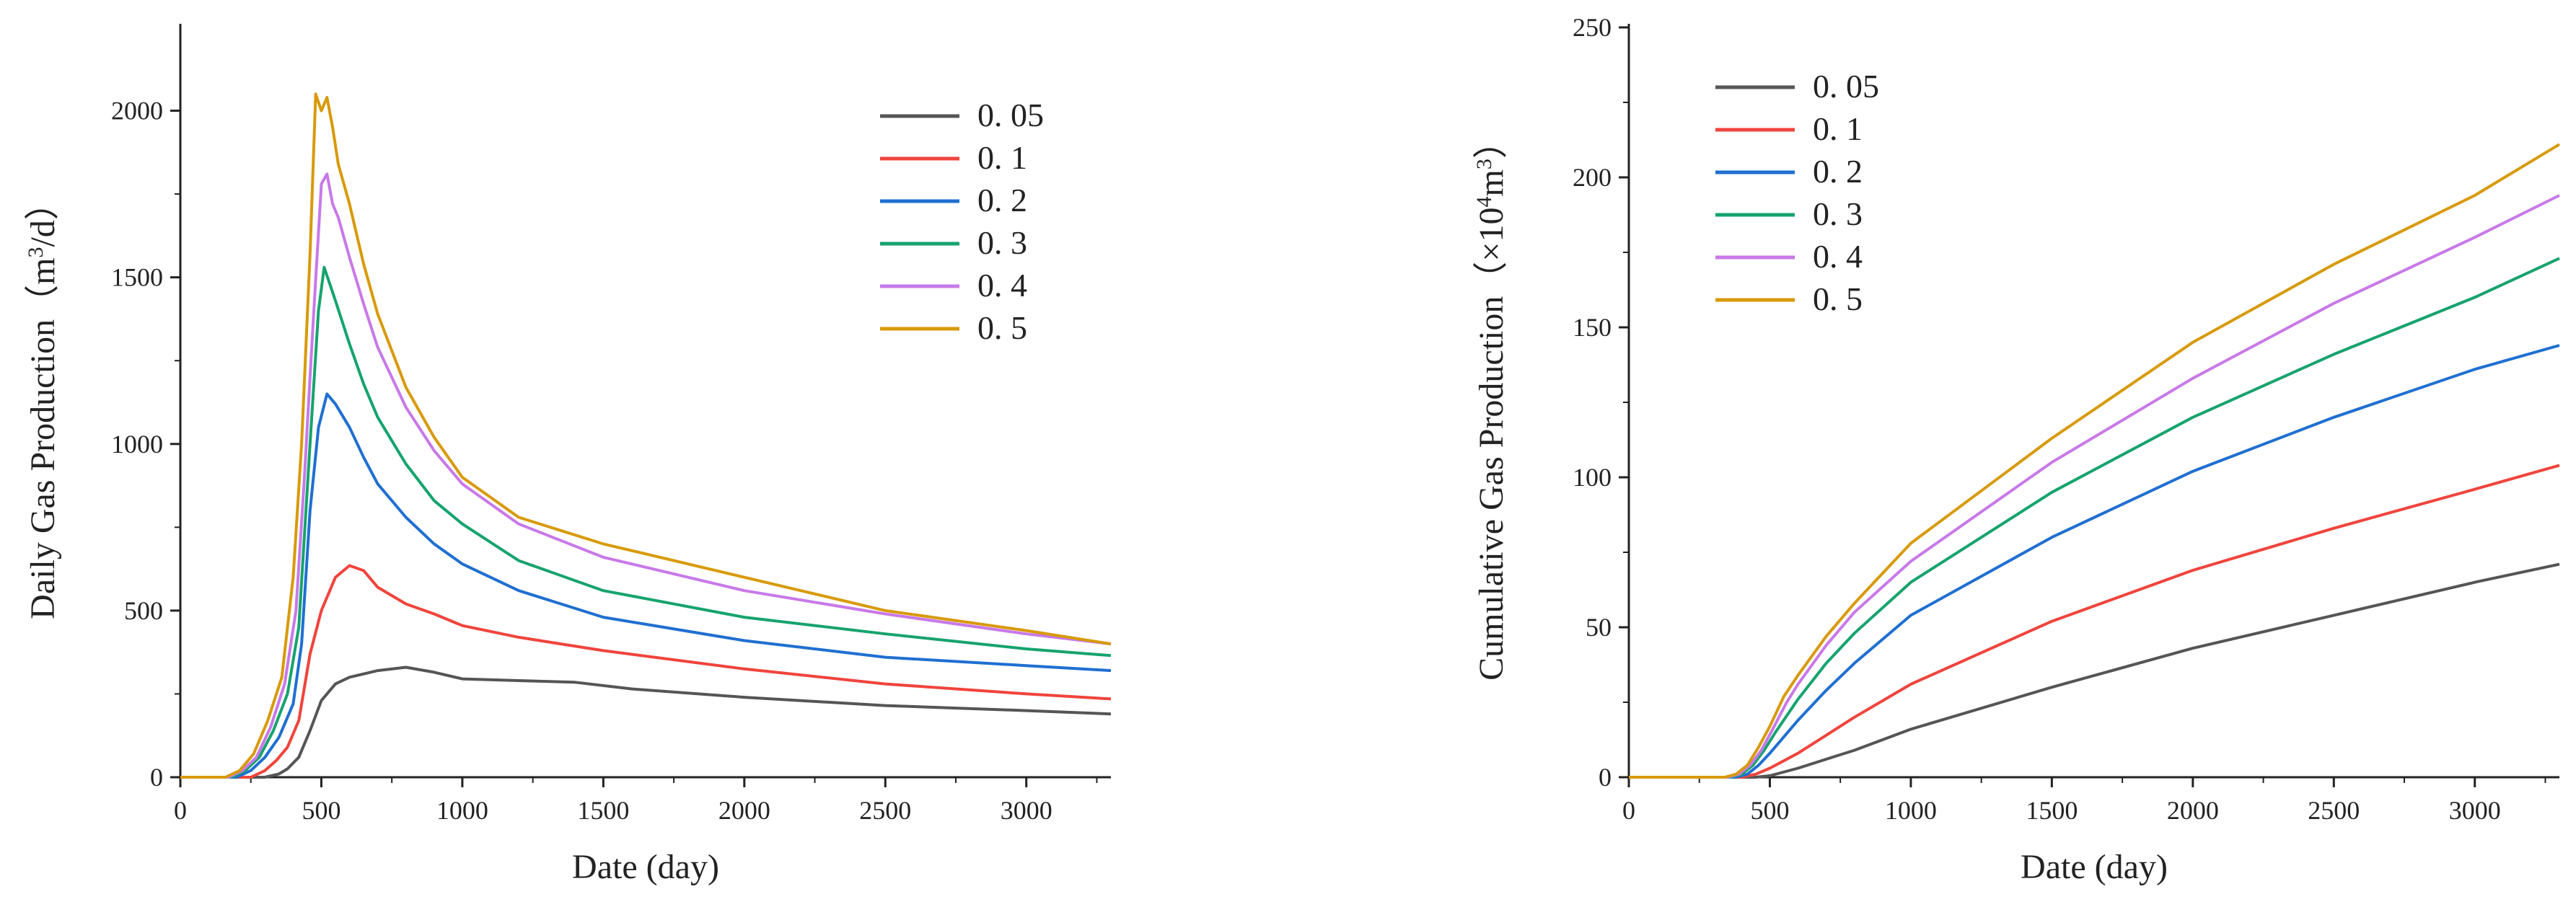 This screenshot has height=907, width=2576. I want to click on y-axis-label: Daily Gas Production（m3/d）, so click(43, 402).